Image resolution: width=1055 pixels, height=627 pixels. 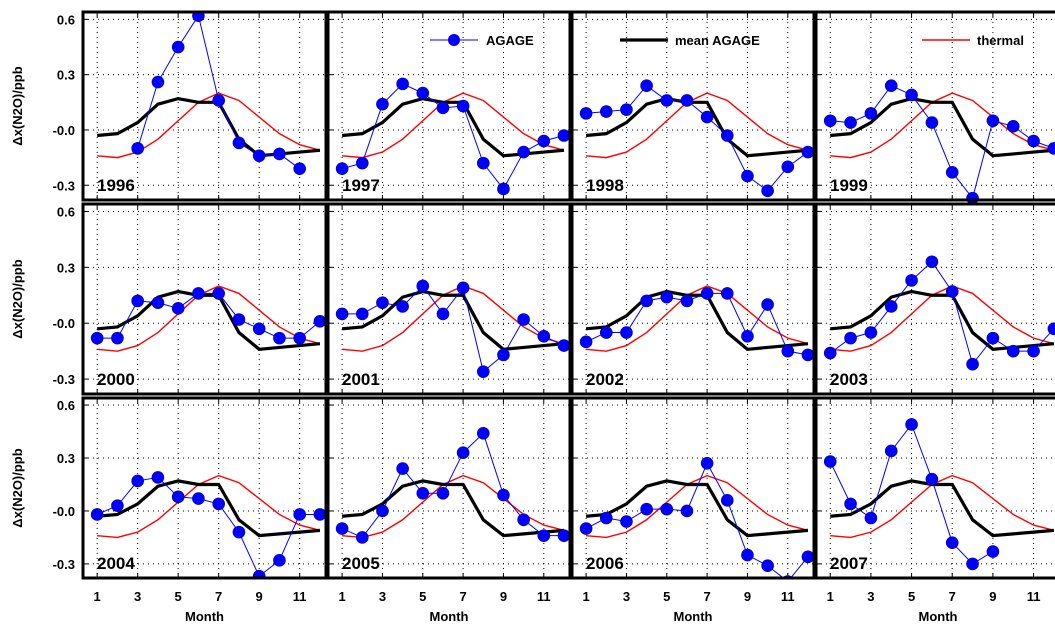 What do you see at coordinates (830, 461) in the screenshot?
I see `agage-point-2007-m1` at bounding box center [830, 461].